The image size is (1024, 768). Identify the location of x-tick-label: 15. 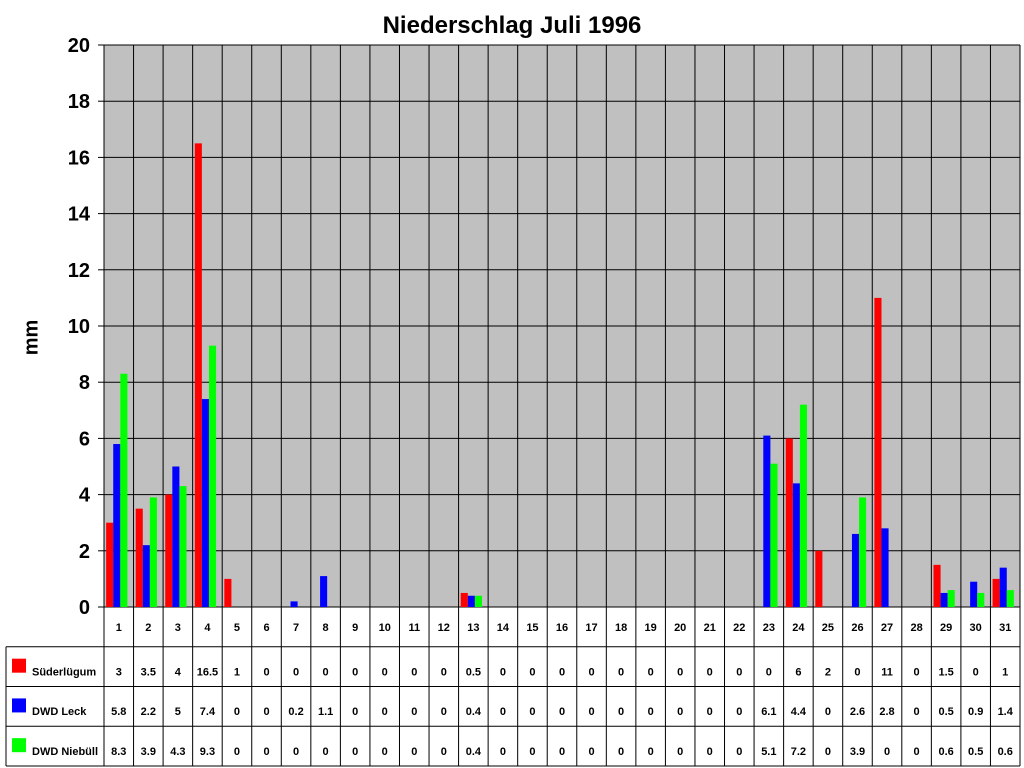
(532, 628).